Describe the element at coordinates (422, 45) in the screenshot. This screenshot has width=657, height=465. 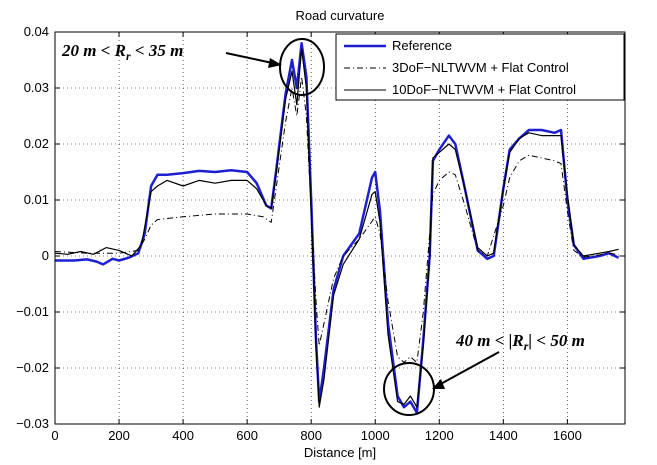
I see `legend-label-reference: Reference` at that location.